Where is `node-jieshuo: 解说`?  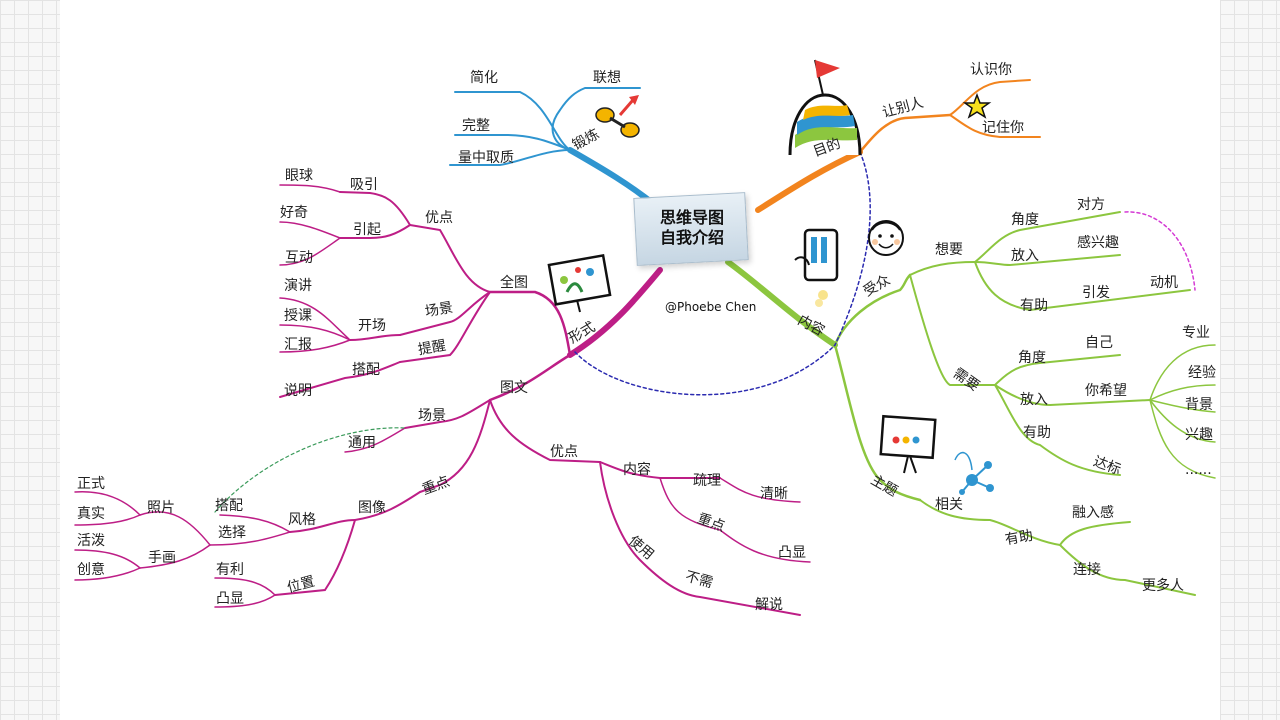
node-jieshuo: 解说 is located at coordinates (769, 605).